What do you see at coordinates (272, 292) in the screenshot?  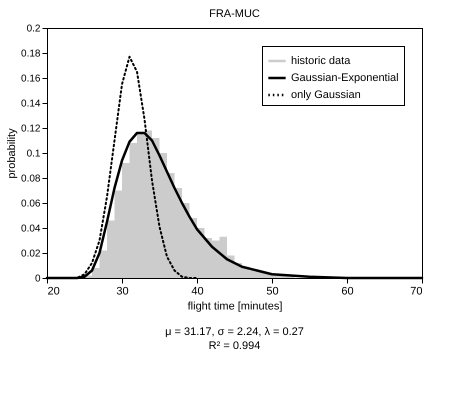 I see `x-tick-label: 50` at bounding box center [272, 292].